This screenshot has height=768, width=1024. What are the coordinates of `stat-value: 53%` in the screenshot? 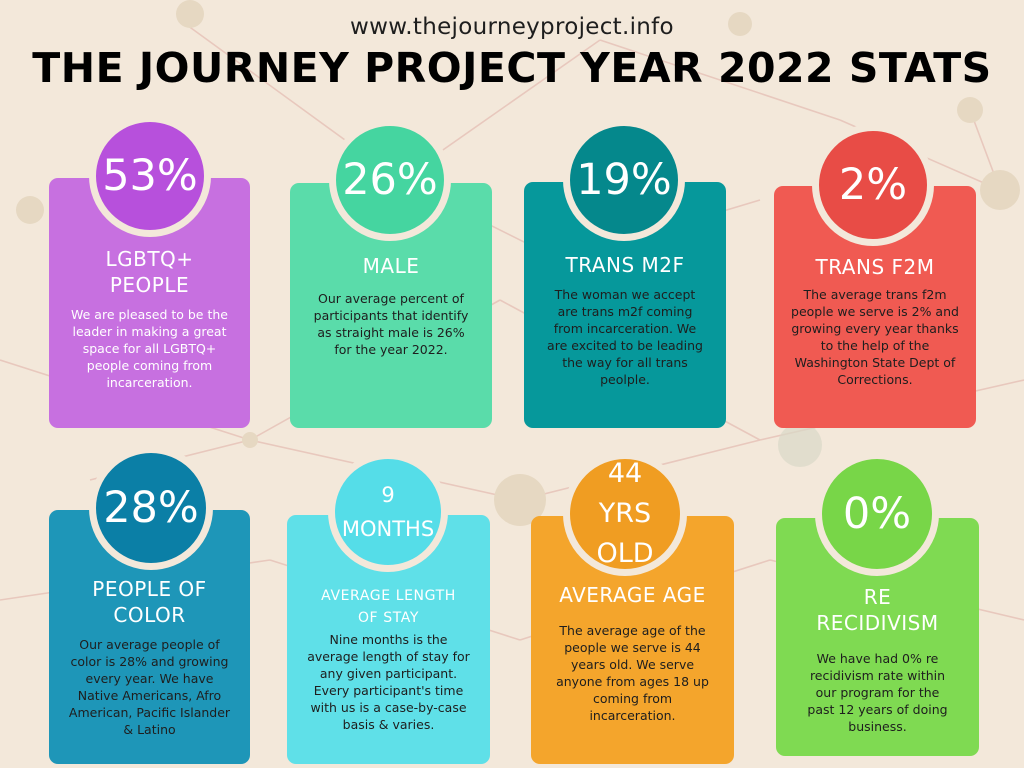 It's located at (150, 176).